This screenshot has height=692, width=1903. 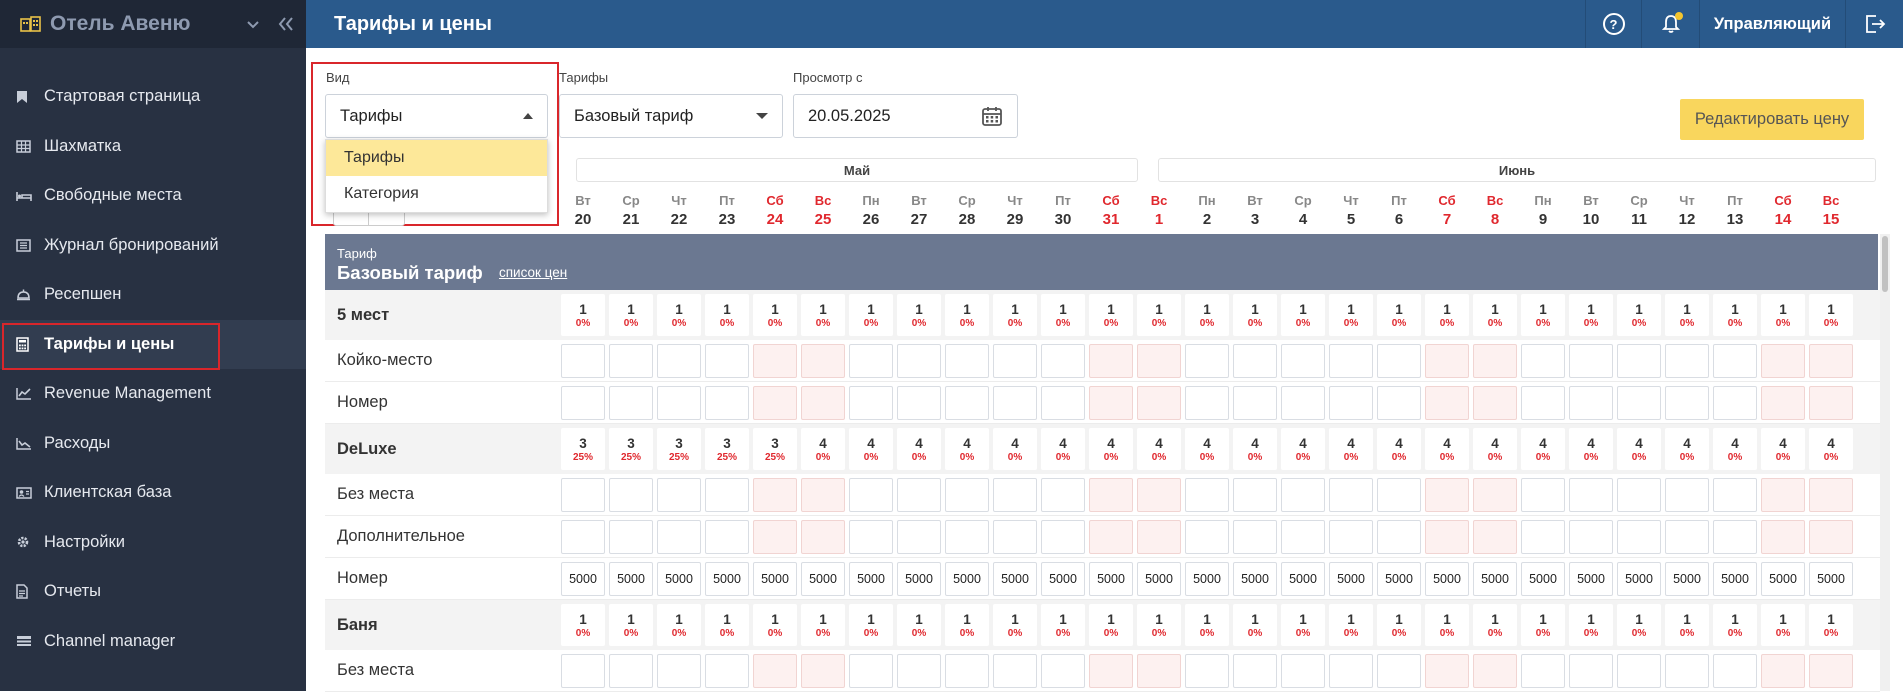 What do you see at coordinates (1885, 264) in the screenshot?
I see `scrollbar-thumb` at bounding box center [1885, 264].